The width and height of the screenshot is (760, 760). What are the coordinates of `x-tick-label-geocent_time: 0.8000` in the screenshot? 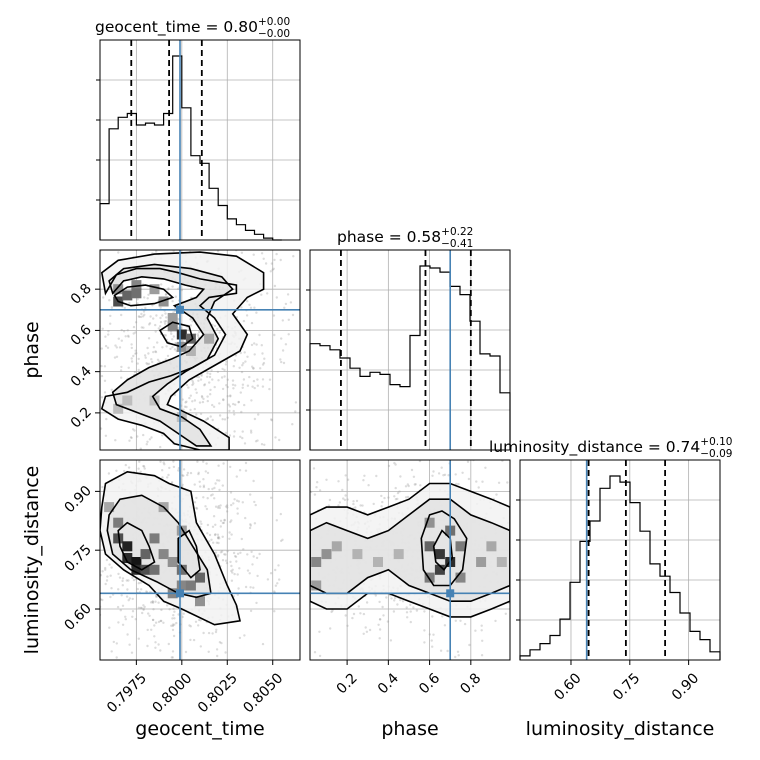 It's located at (172, 693).